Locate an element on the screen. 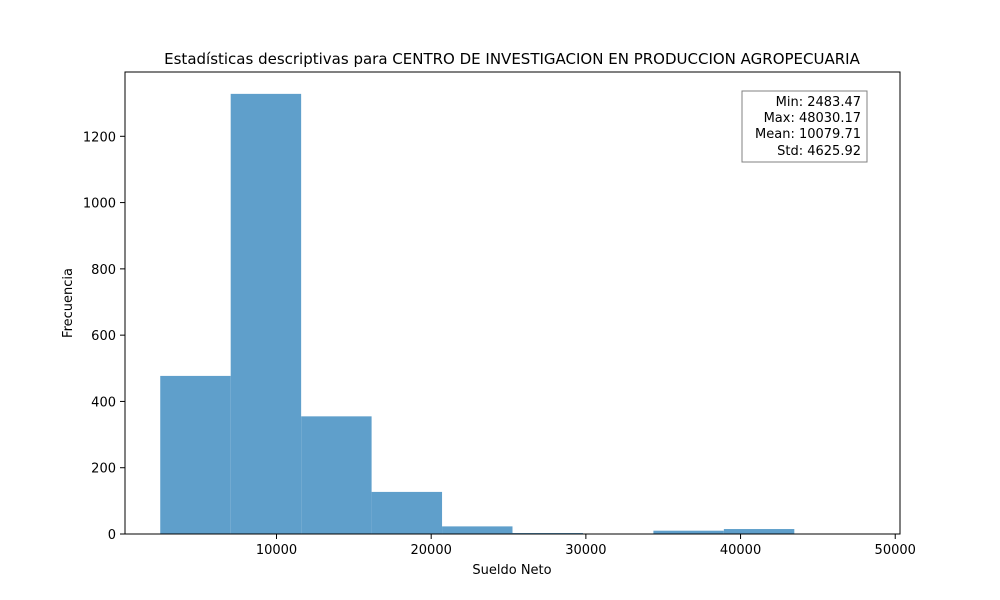 This screenshot has height=600, width=1000. y-tick-label-3: 600 is located at coordinates (103, 336).